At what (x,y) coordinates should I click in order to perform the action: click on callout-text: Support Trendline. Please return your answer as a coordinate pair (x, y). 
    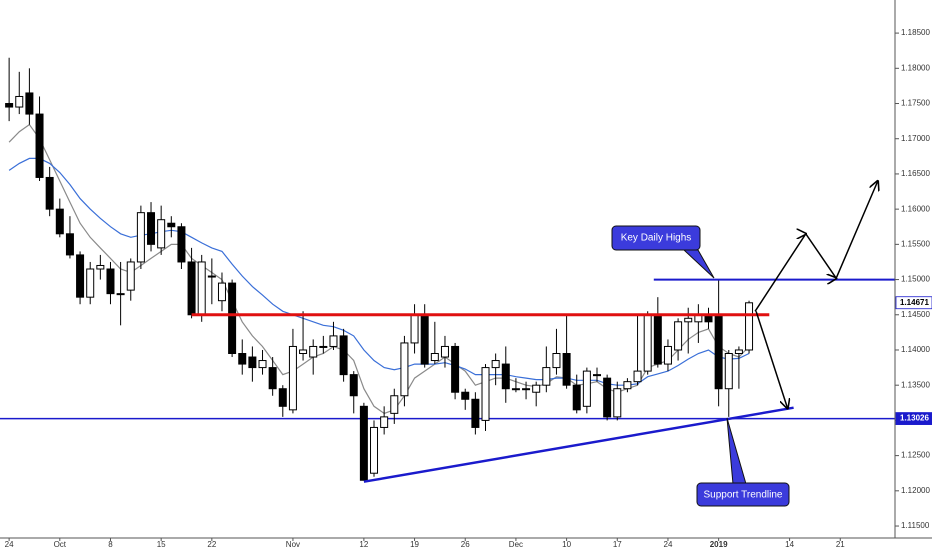
    Looking at the image, I should click on (743, 495).